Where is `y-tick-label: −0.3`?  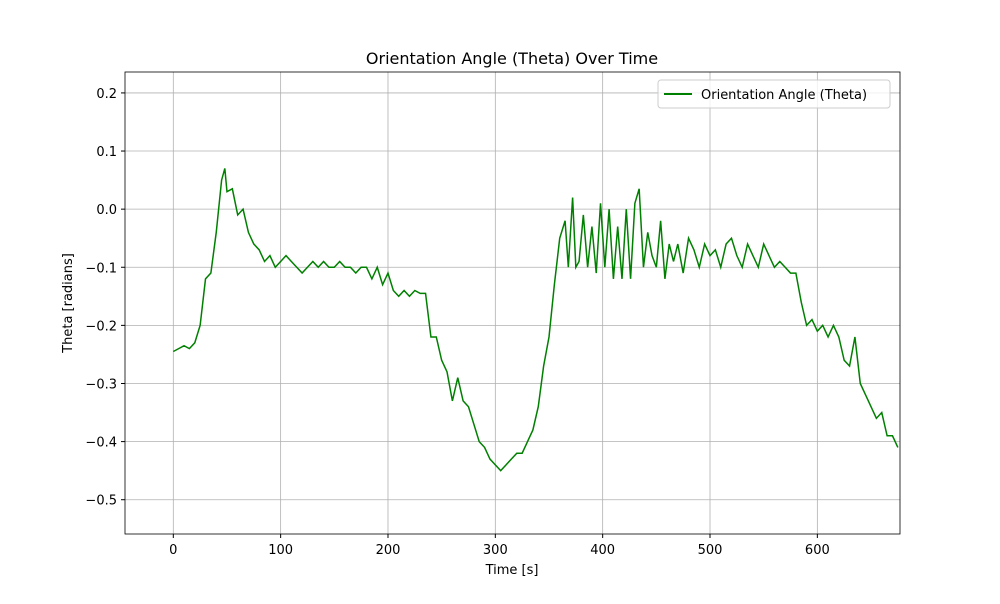
y-tick-label: −0.3 is located at coordinates (101, 384).